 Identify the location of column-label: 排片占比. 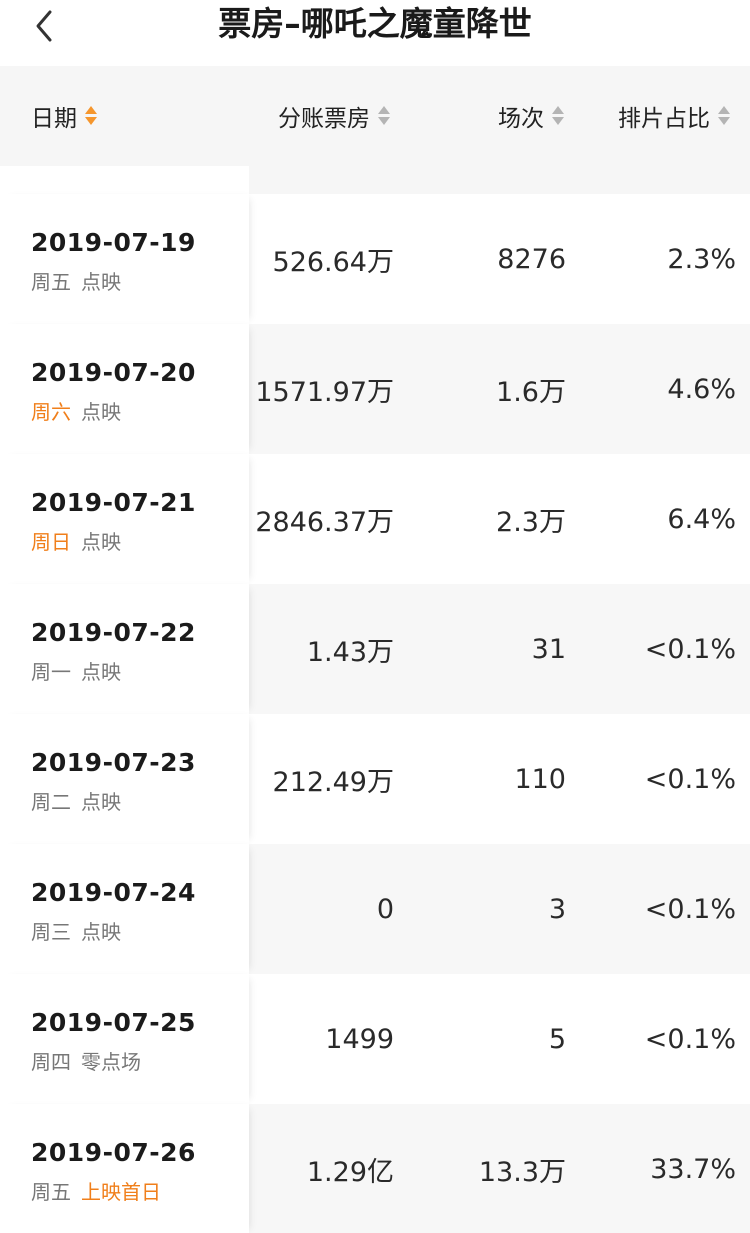
(664, 119).